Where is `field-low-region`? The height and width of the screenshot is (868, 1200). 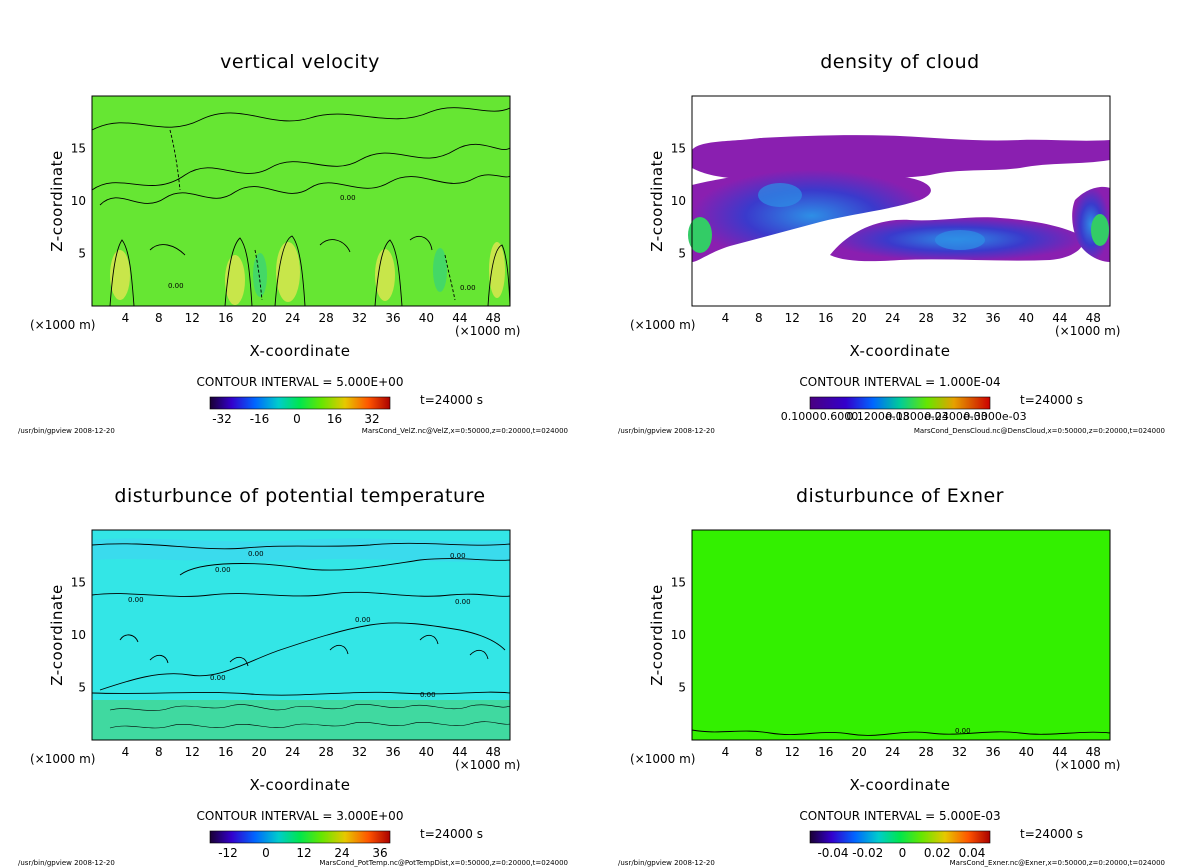
field-low-region is located at coordinates (440, 270).